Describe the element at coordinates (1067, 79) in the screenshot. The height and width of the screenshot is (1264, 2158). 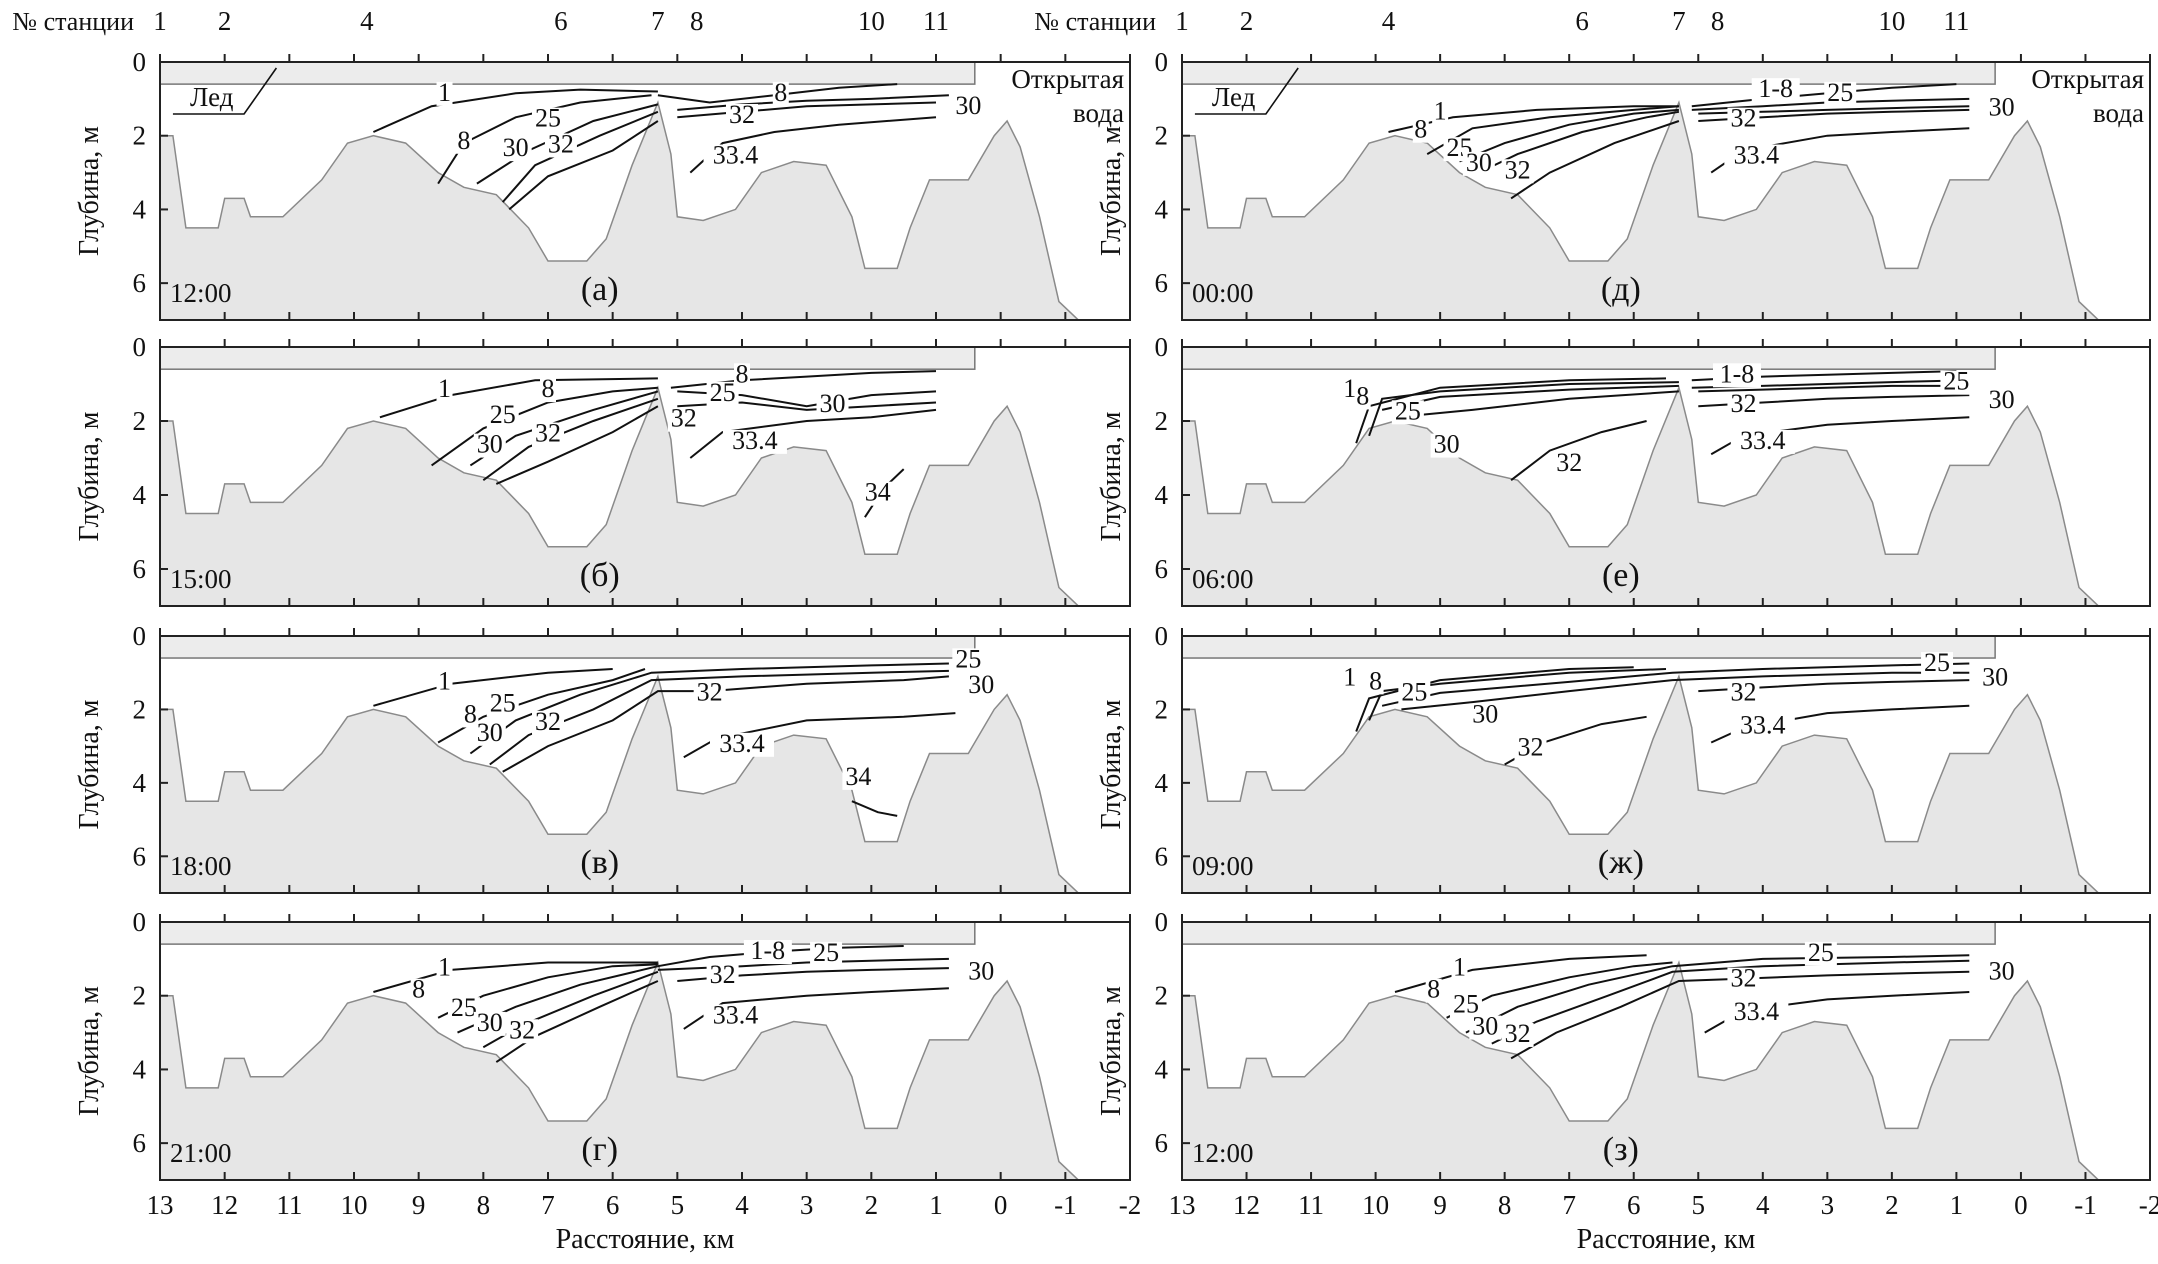
I see `open-water-label-line1: Открытая` at that location.